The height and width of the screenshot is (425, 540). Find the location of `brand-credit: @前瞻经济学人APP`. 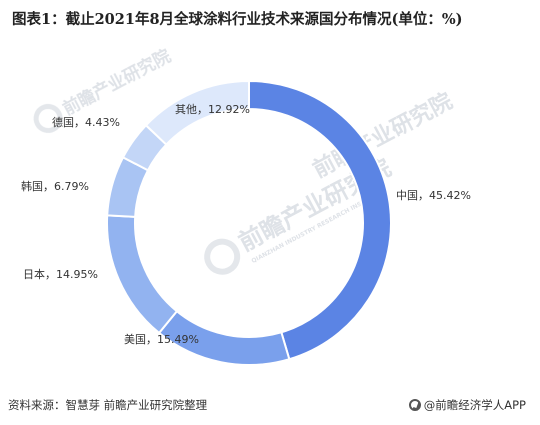

brand-credit: @前瞻经济学人APP is located at coordinates (467, 405).